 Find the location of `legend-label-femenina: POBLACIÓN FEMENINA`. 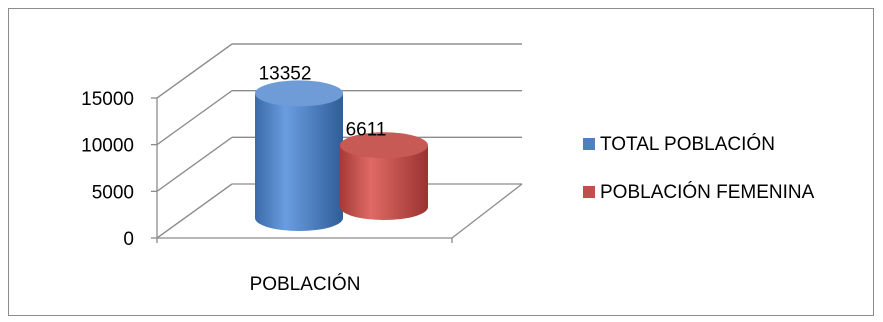

legend-label-femenina: POBLACIÓN FEMENINA is located at coordinates (707, 192).